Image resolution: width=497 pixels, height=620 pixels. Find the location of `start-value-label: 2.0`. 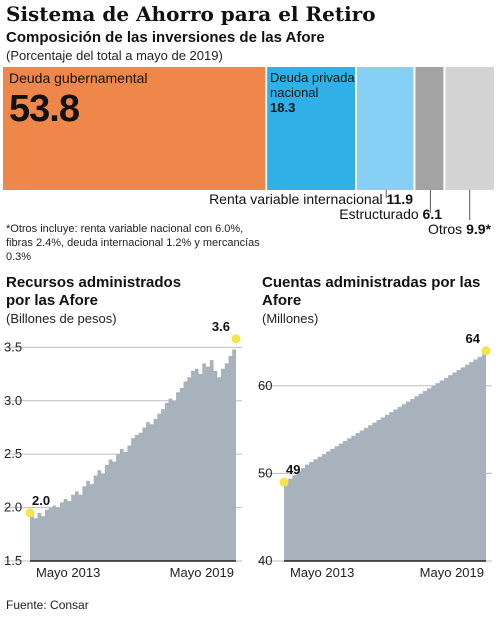

start-value-label: 2.0 is located at coordinates (41, 500).